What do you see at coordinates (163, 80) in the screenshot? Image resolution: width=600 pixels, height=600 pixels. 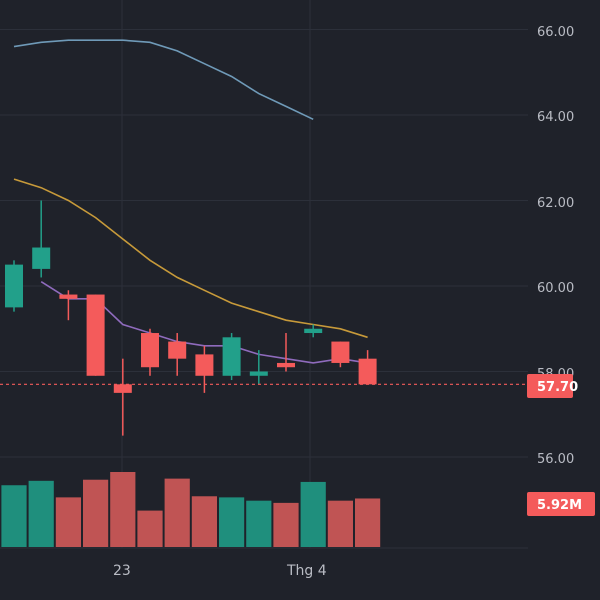 I see `ma-slow-line` at bounding box center [163, 80].